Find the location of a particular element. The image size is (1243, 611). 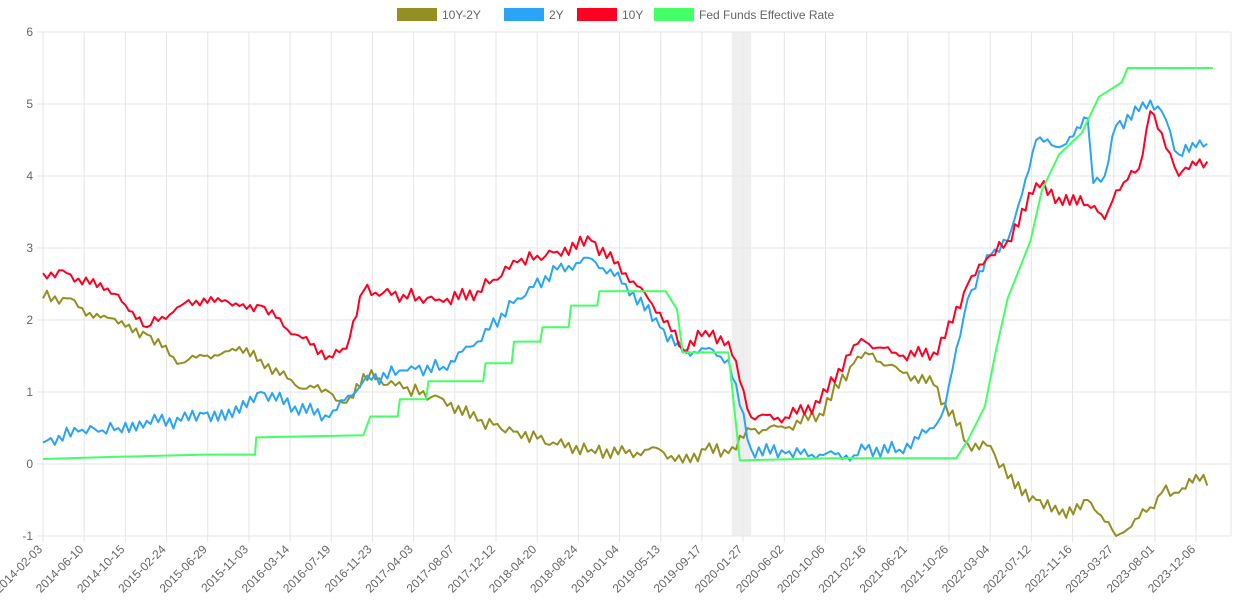

shaded-region-layer is located at coordinates (741, 284).